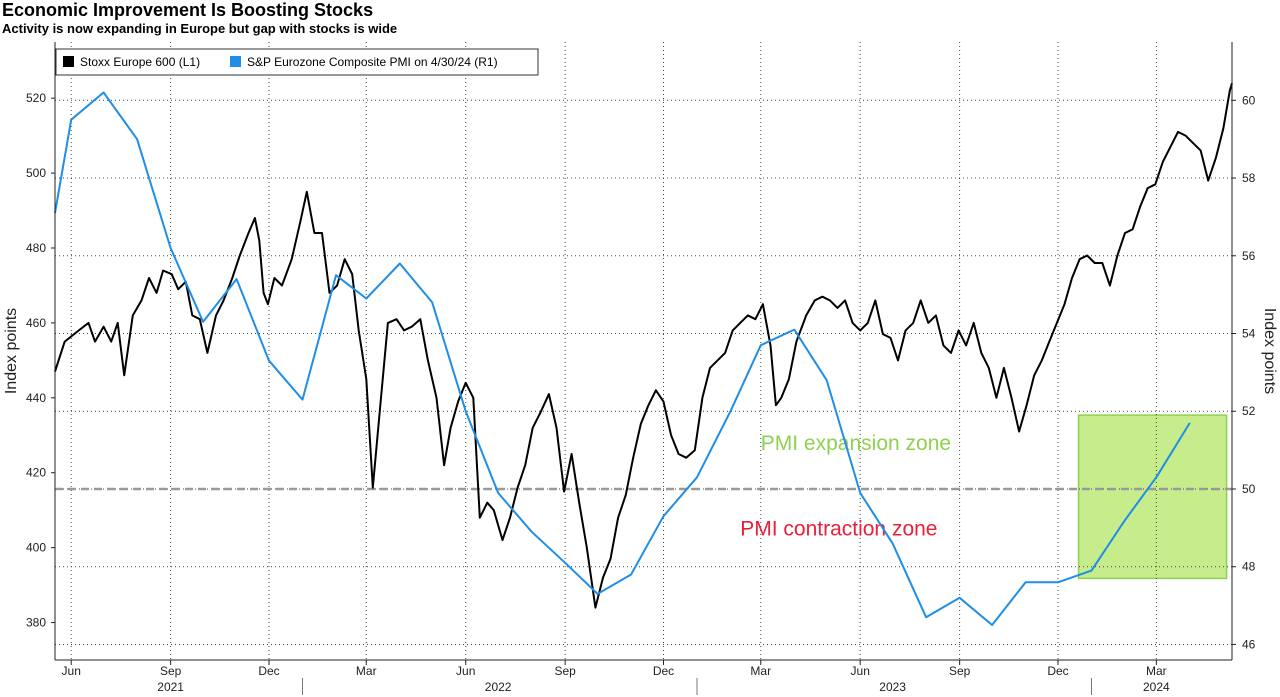 This screenshot has height=697, width=1280. What do you see at coordinates (235, 61) in the screenshot?
I see `legend-swatch-pmi` at bounding box center [235, 61].